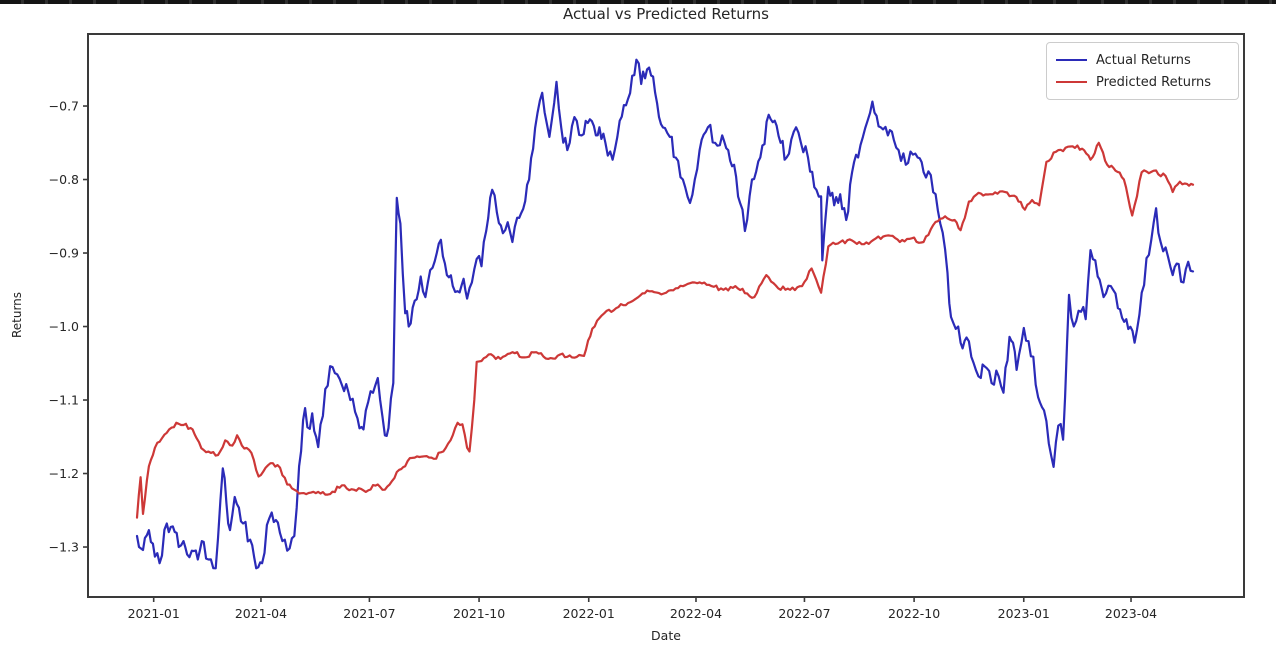 This screenshot has width=1276, height=656. Describe the element at coordinates (64, 106) in the screenshot. I see `y-tick-label: −0.7` at that location.